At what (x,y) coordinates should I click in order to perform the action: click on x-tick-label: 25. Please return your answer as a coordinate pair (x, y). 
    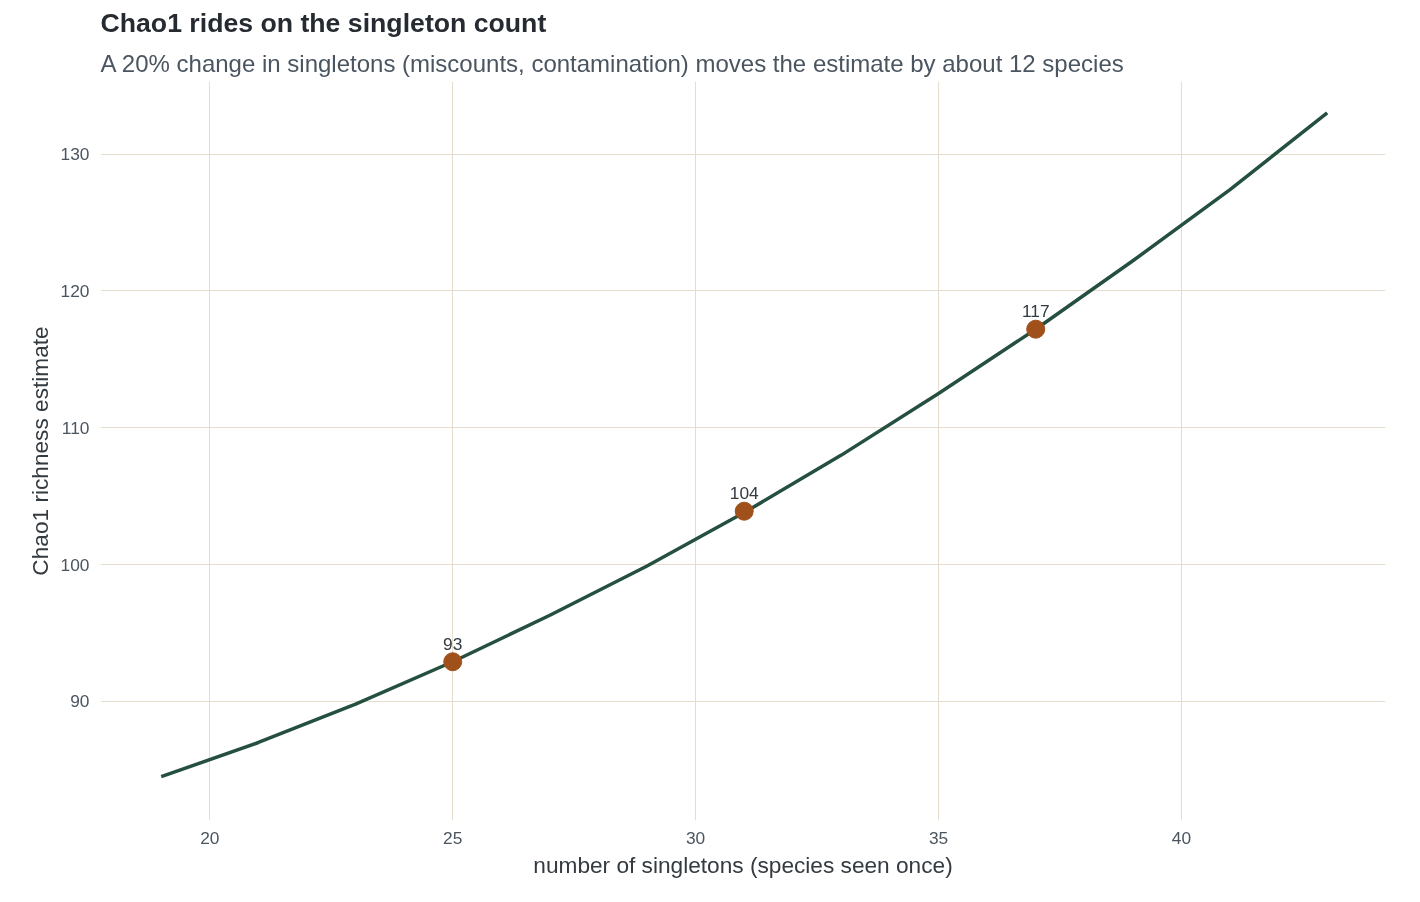
    Looking at the image, I should click on (453, 837).